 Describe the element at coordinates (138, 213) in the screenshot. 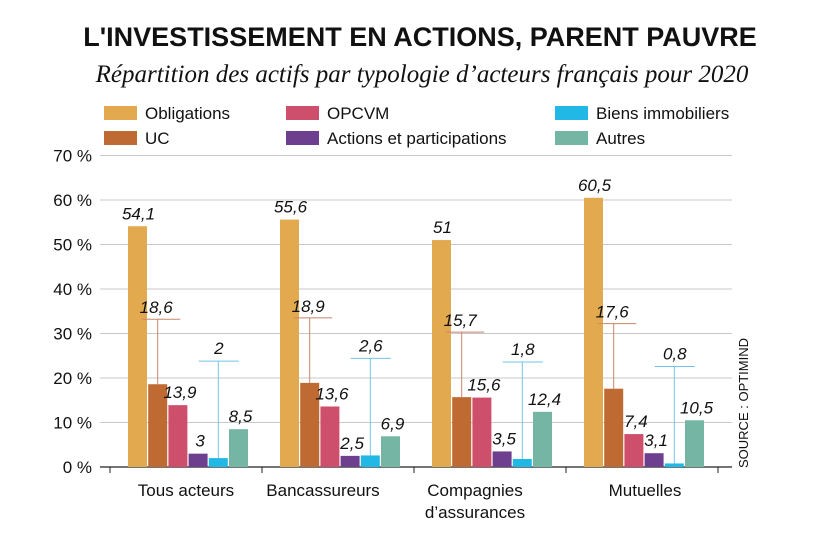

I see `data-label: 54,1` at that location.